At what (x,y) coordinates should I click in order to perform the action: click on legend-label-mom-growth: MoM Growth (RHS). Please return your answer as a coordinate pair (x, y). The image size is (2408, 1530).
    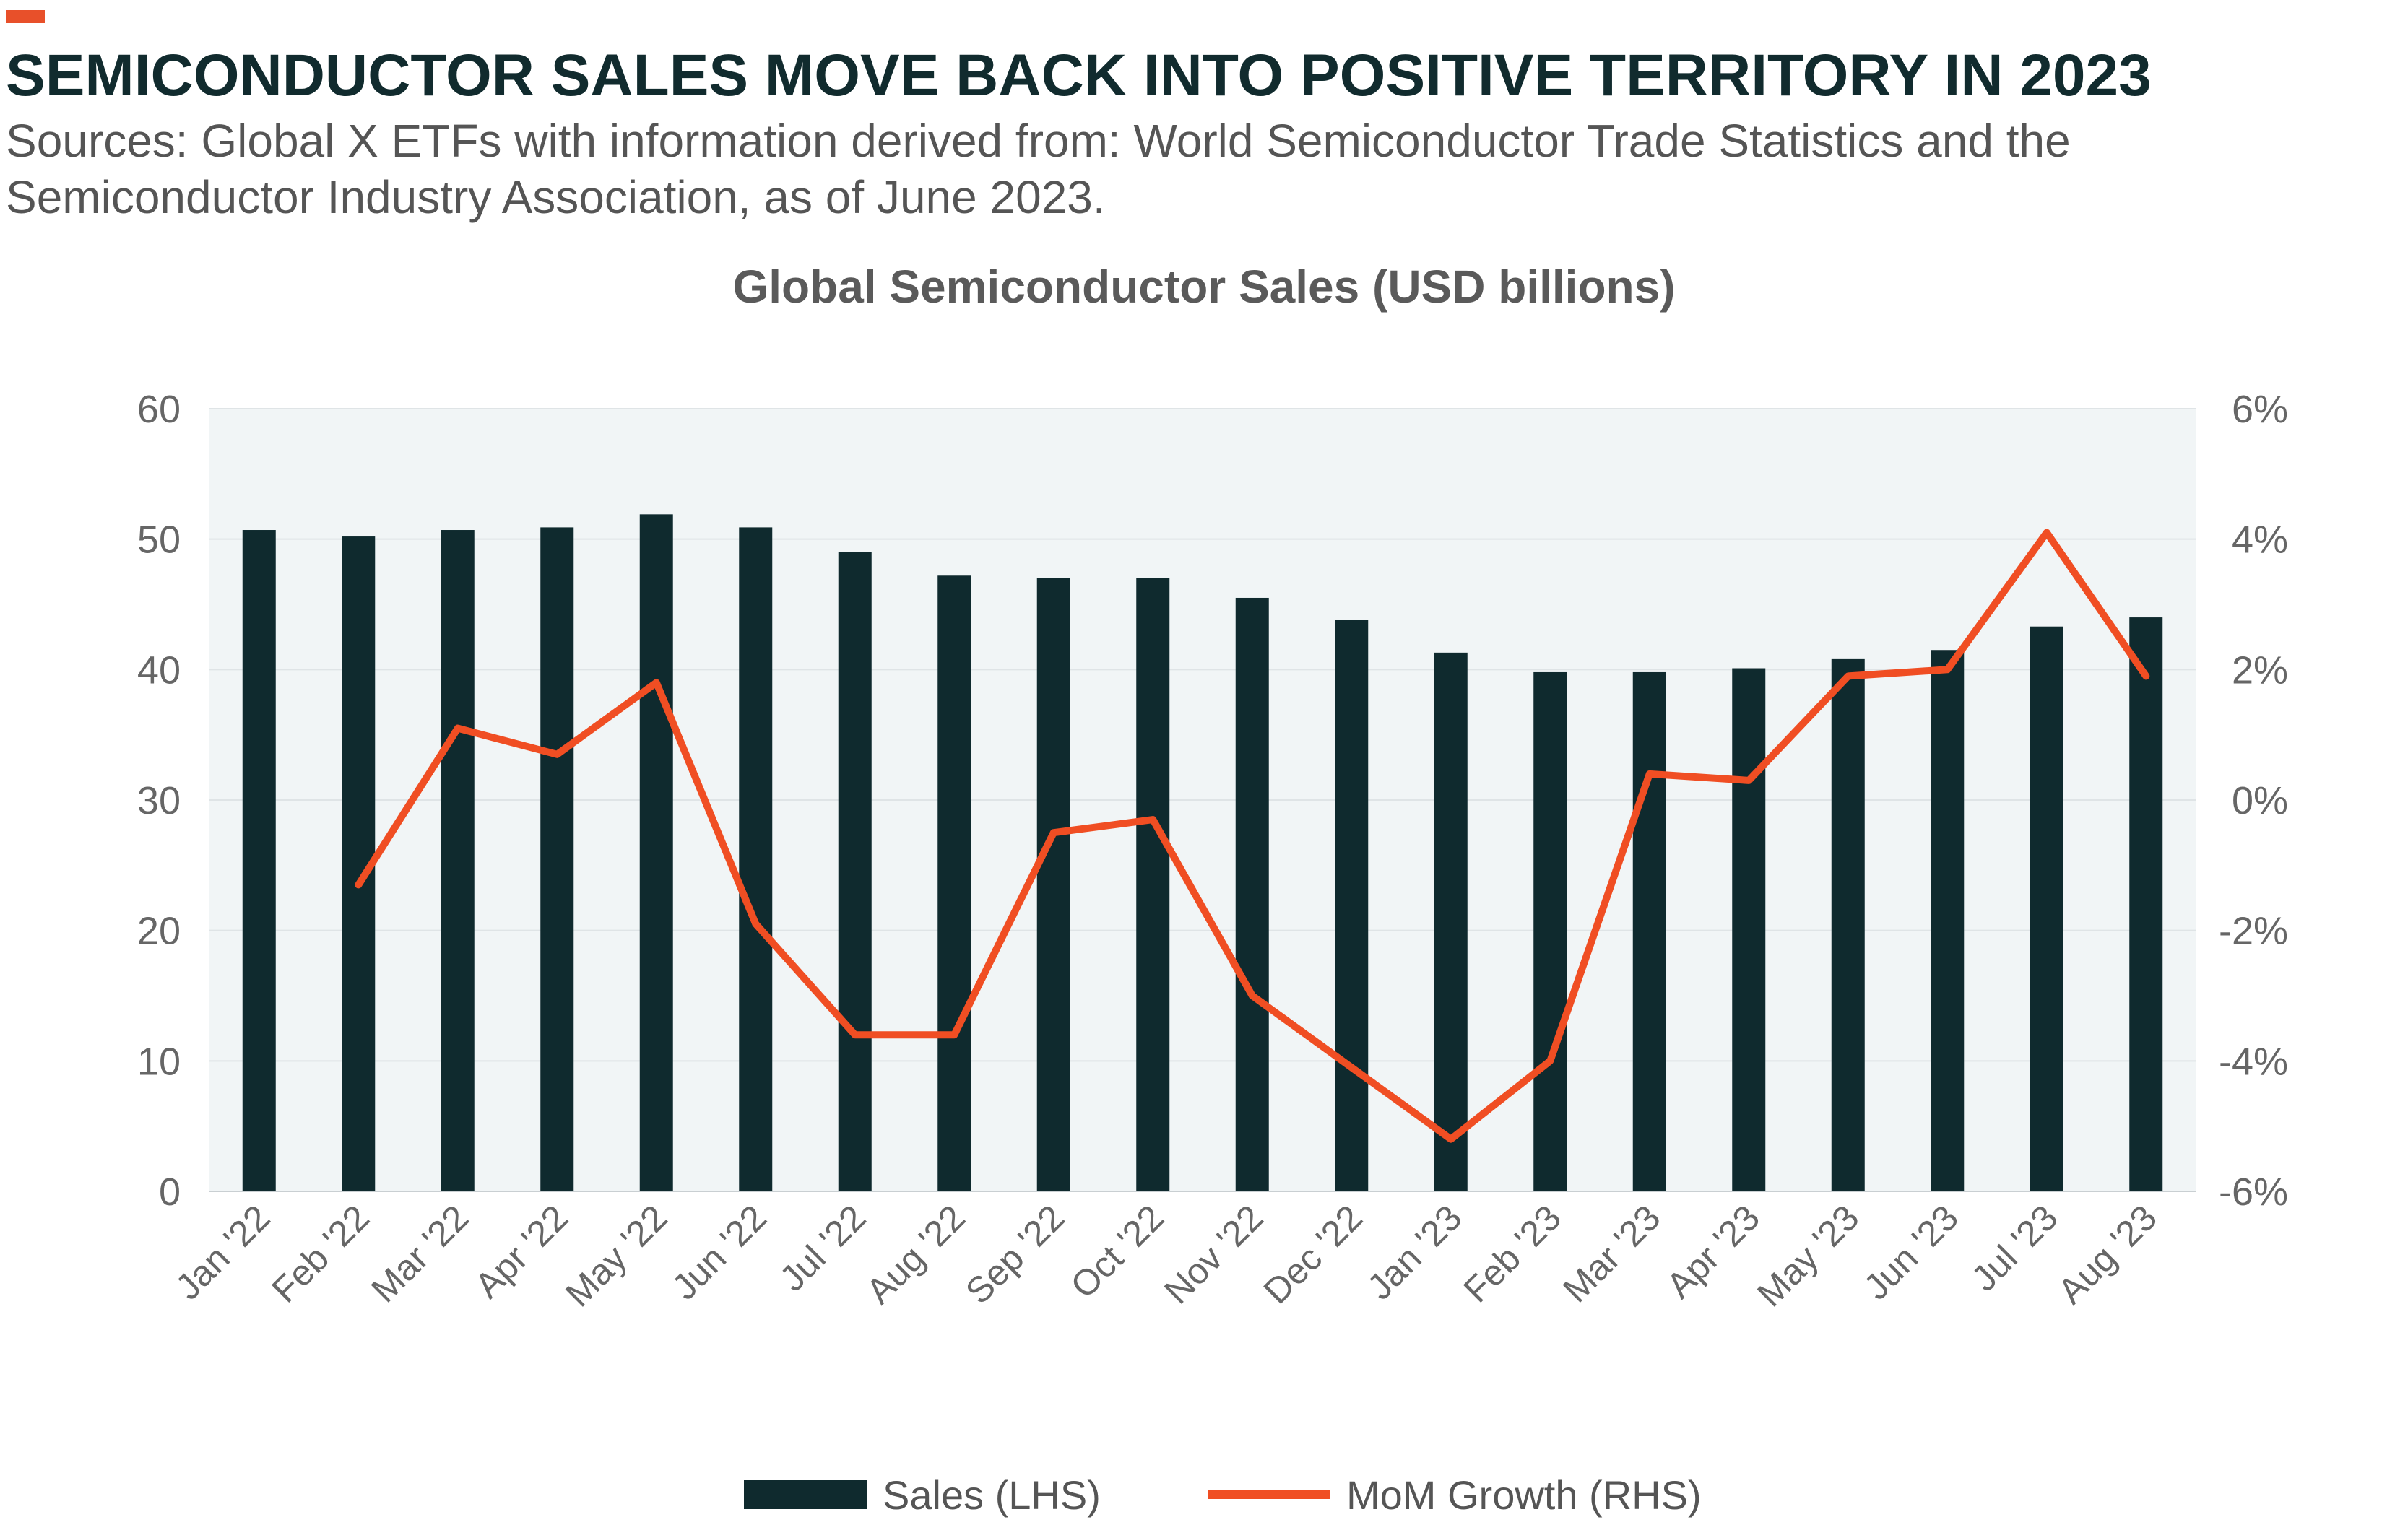
    Looking at the image, I should click on (1524, 1495).